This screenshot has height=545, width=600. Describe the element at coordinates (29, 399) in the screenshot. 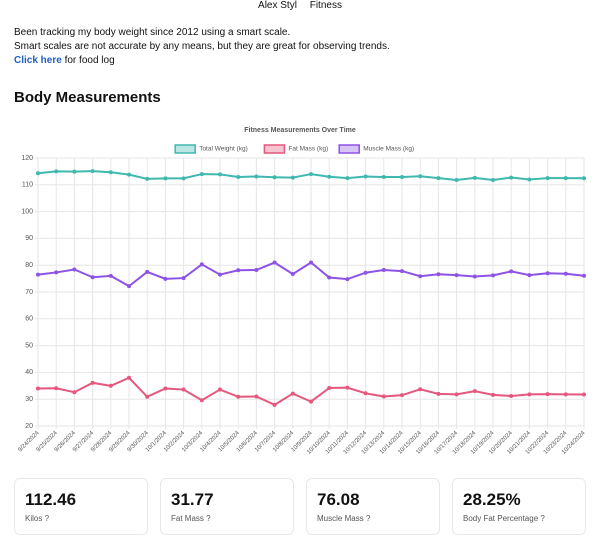

I see `y-tick-label: 30` at that location.